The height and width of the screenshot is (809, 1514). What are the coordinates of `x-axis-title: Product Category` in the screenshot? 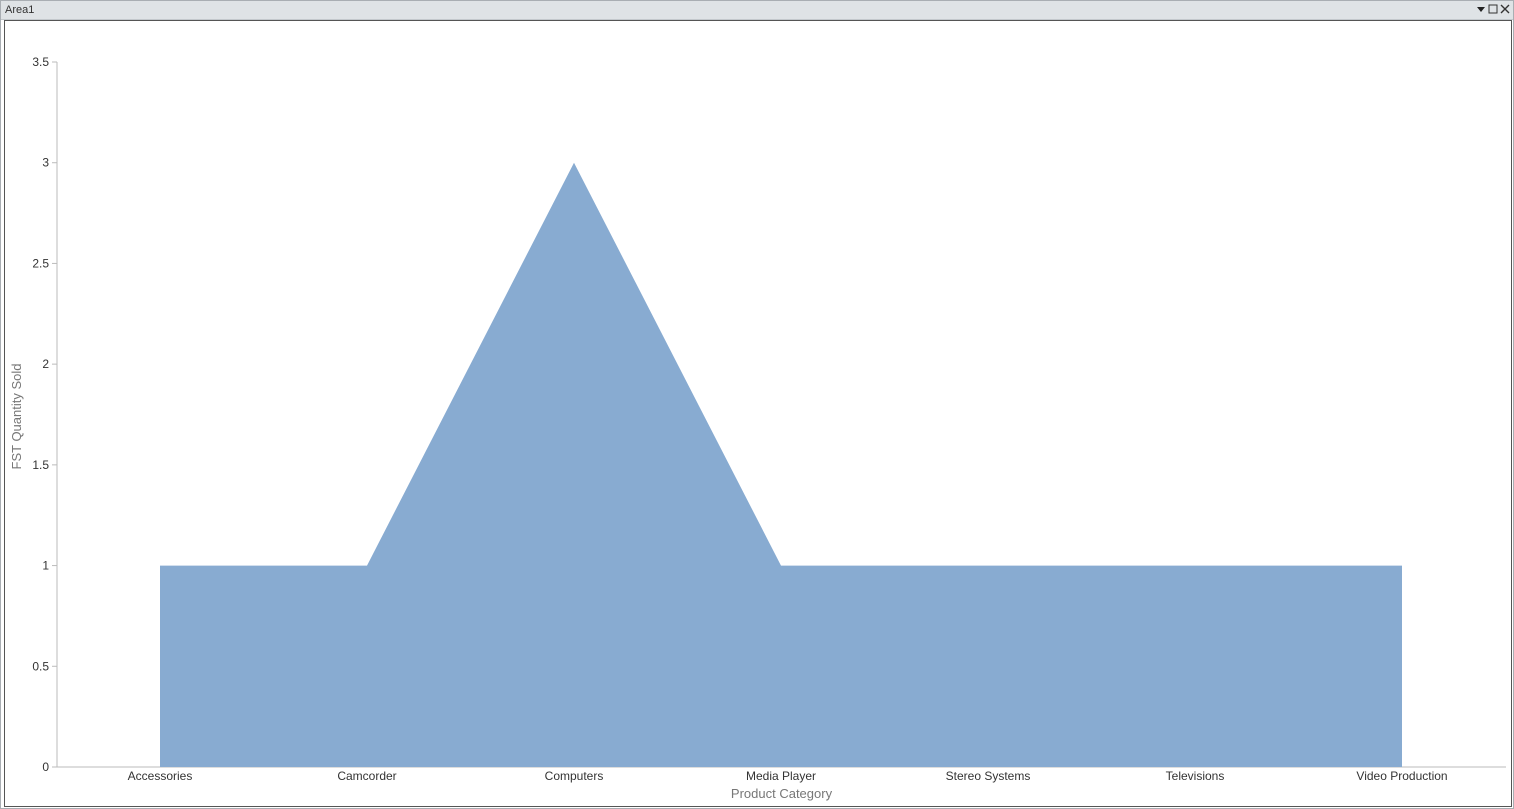 It's located at (782, 793).